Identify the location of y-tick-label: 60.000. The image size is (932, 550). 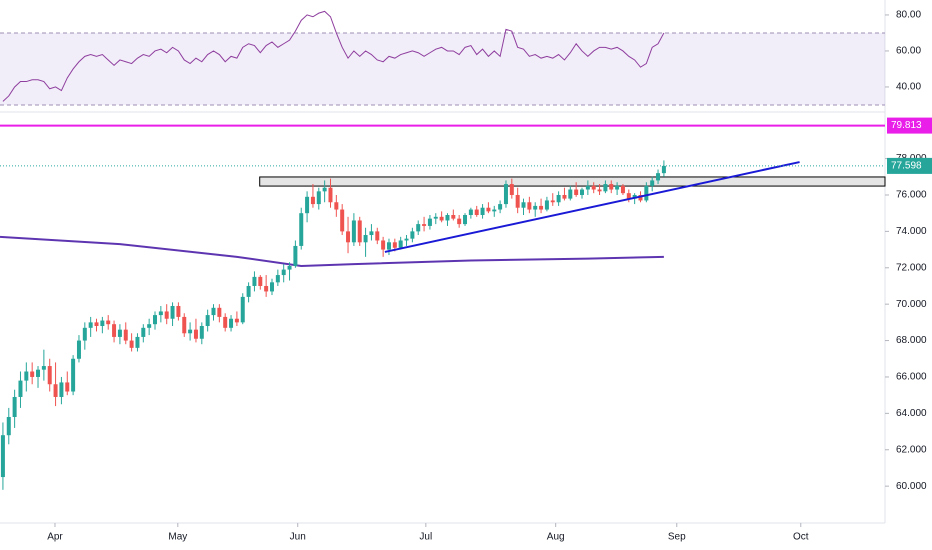
(911, 486).